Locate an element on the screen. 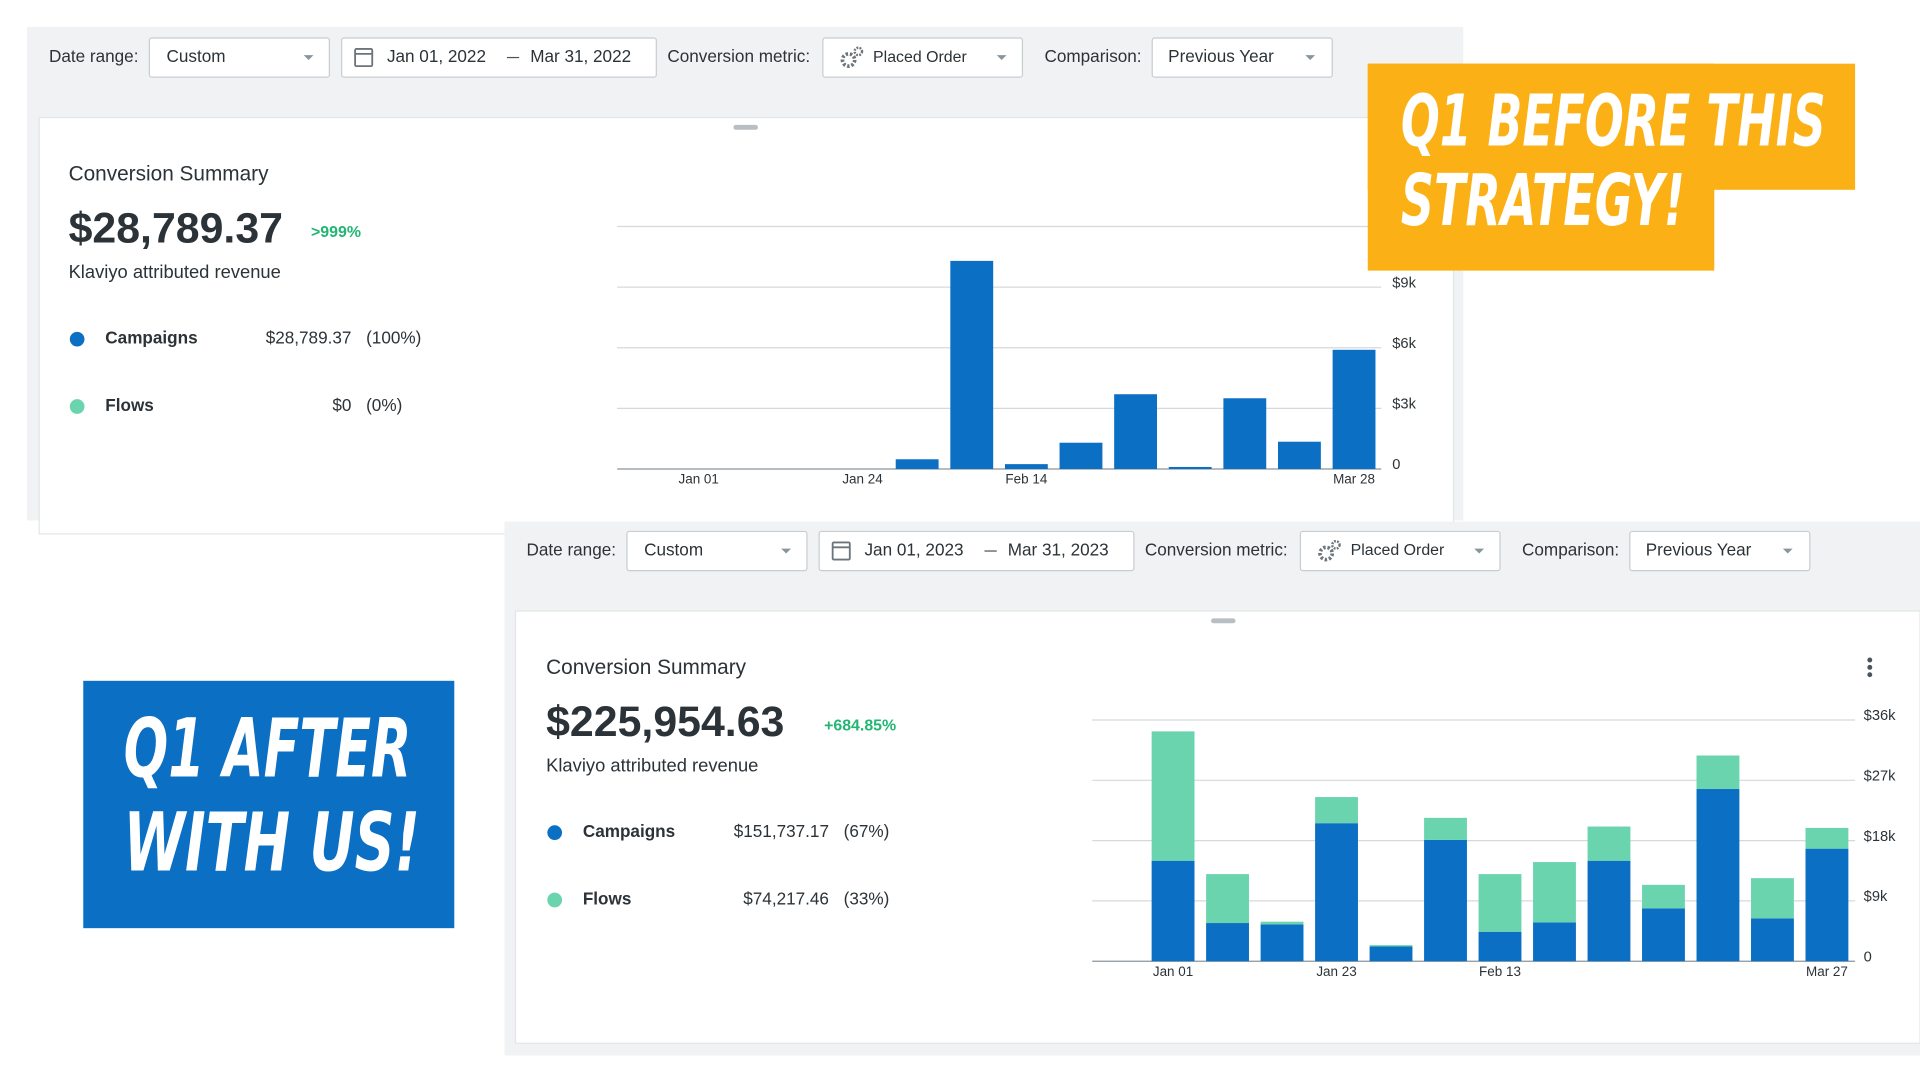 Image resolution: width=1920 pixels, height=1080 pixels. summary-subtitle: Klaviyo attributed revenue is located at coordinates (175, 271).